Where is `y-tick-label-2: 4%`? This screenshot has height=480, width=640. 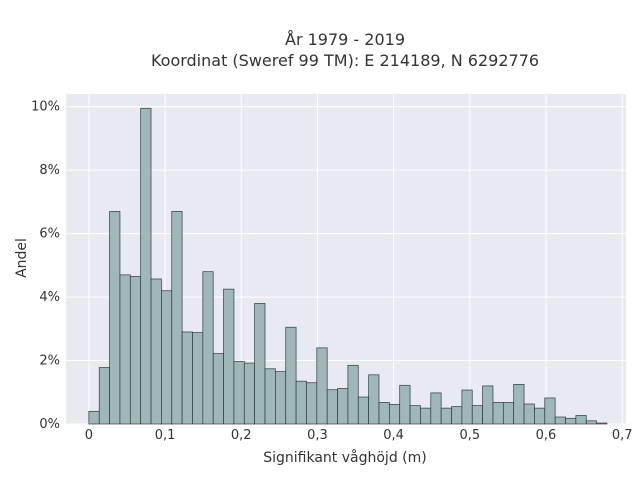 y-tick-label-2: 4% is located at coordinates (49, 297).